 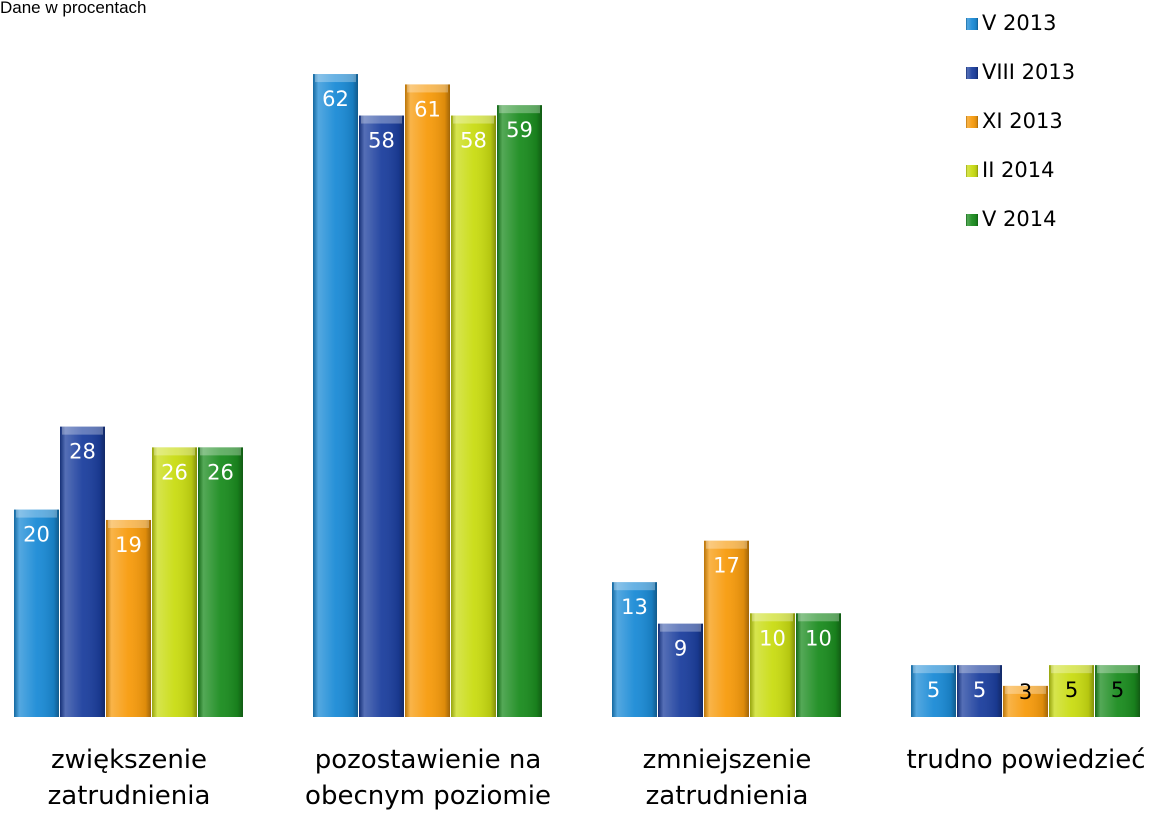 I want to click on data-label: 19, so click(x=128, y=545).